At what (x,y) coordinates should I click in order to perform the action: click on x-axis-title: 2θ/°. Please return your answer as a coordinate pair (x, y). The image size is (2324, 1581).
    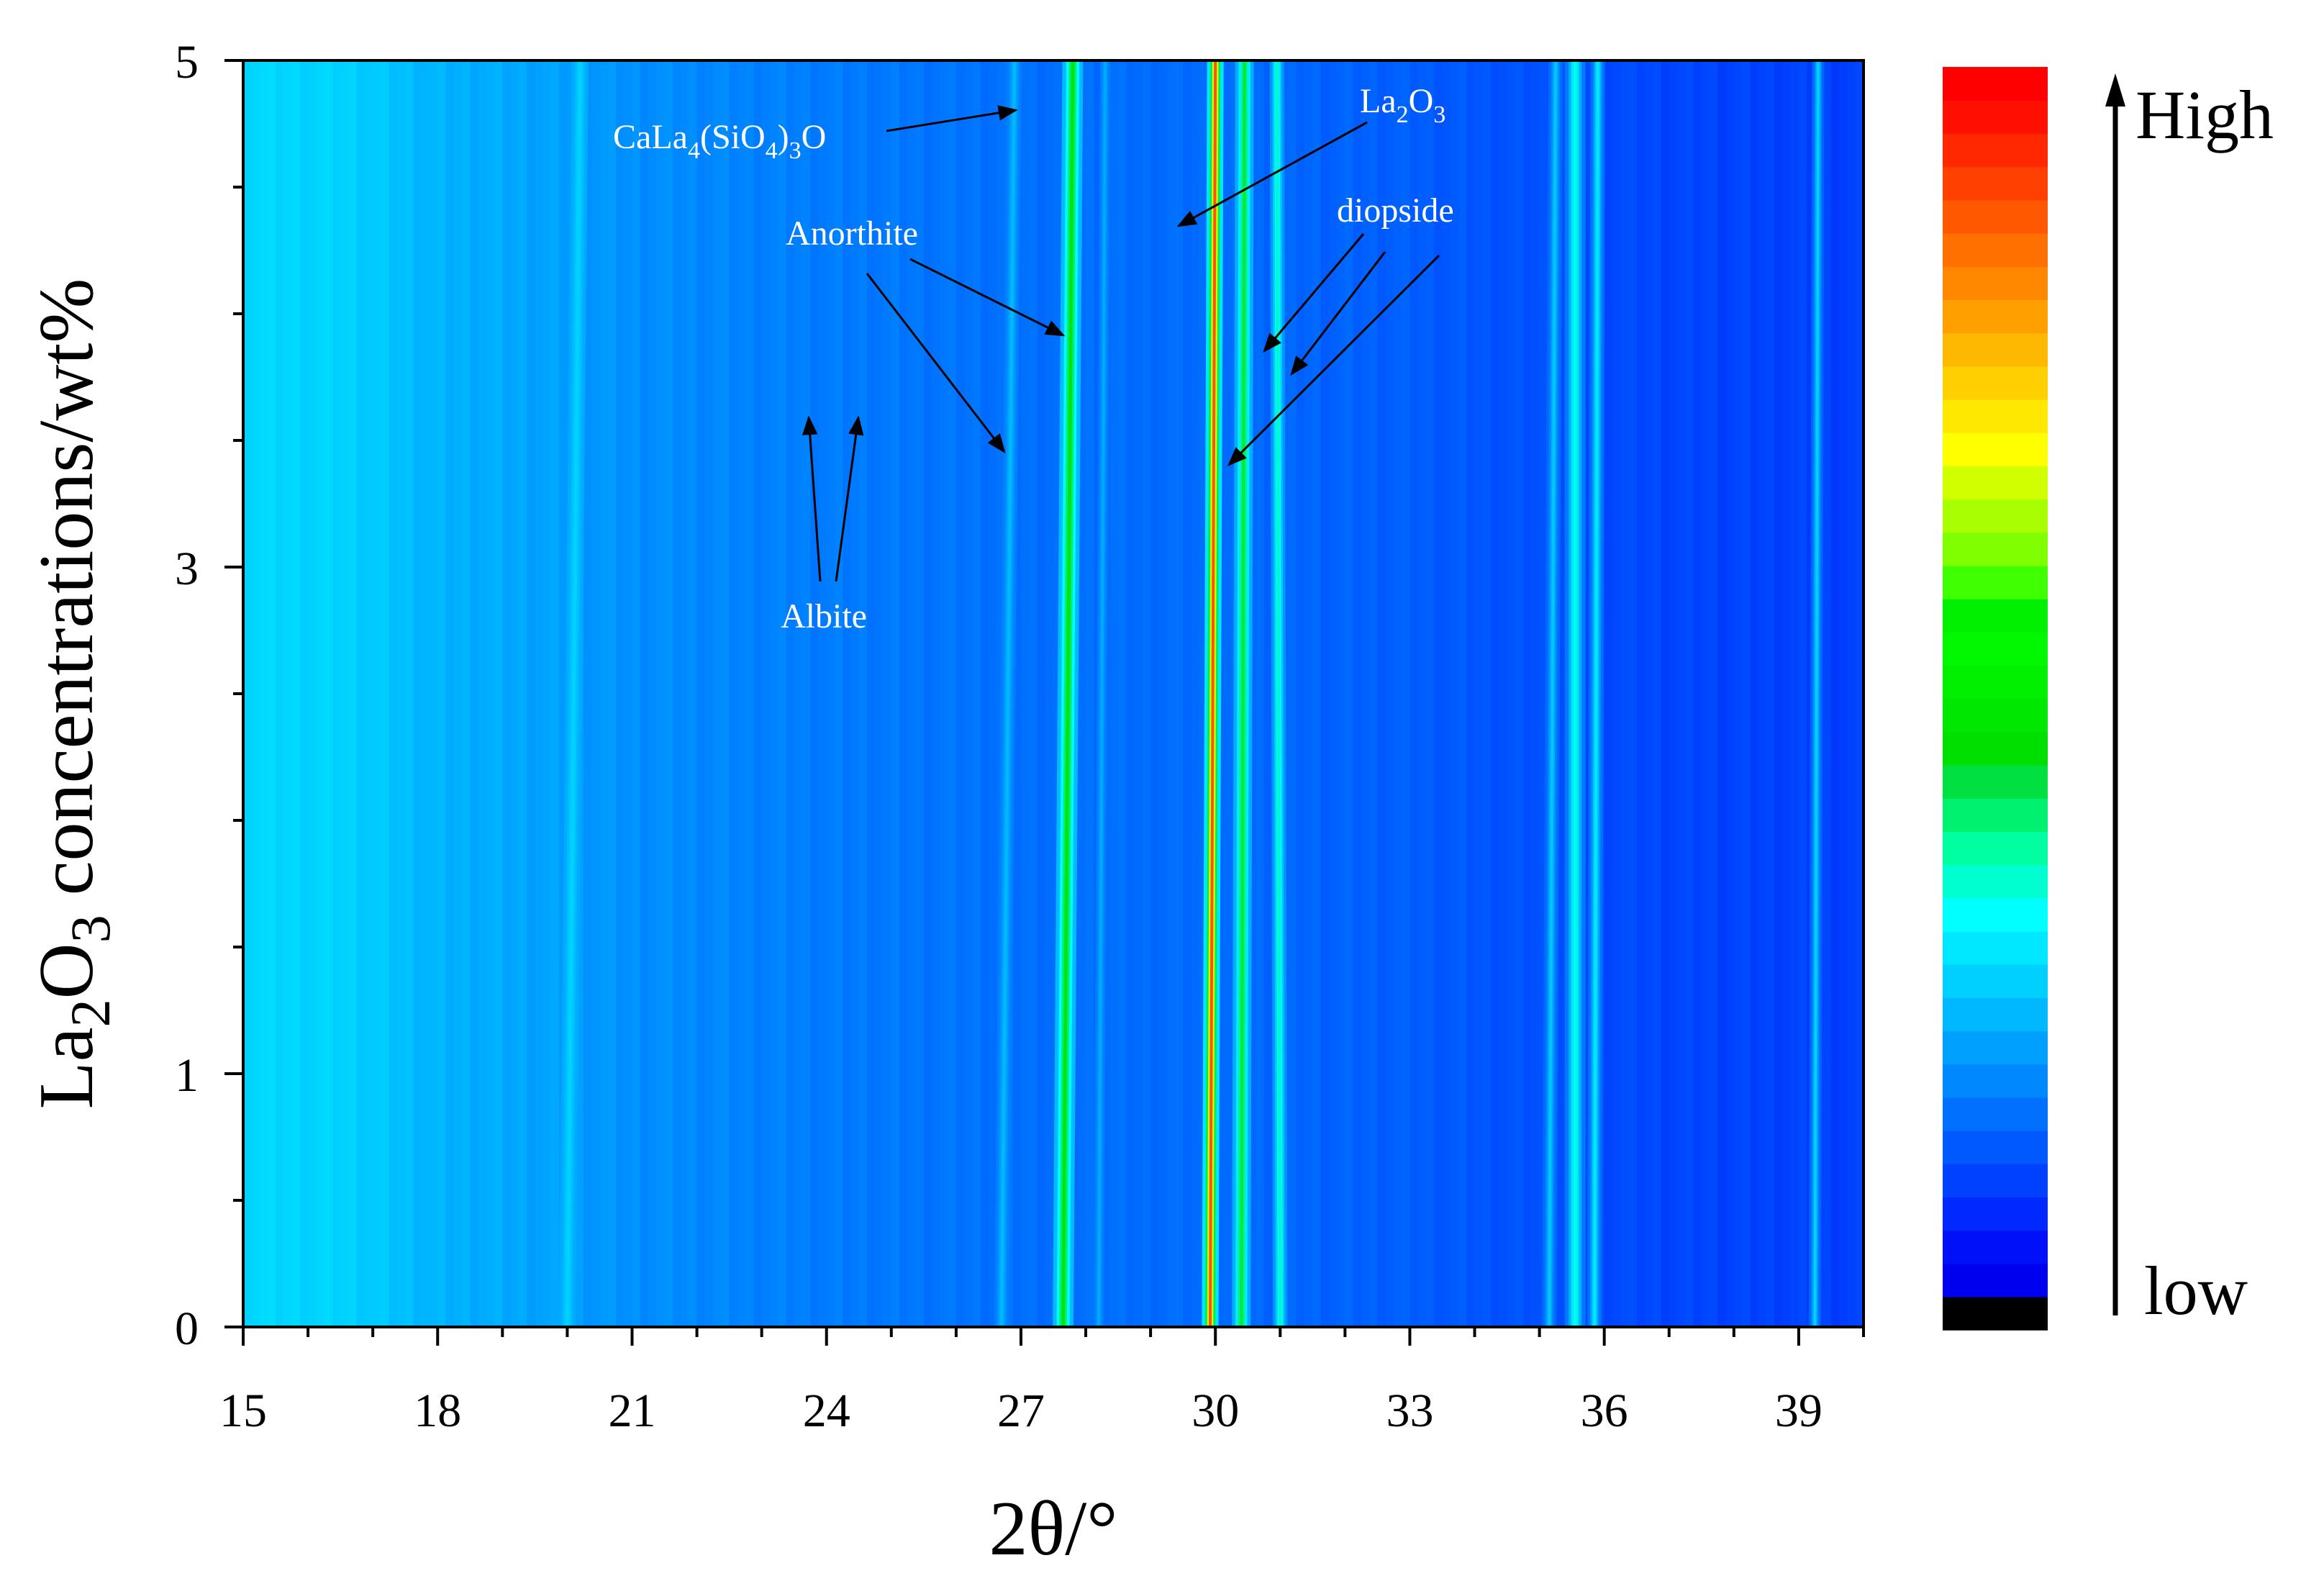
    Looking at the image, I should click on (1053, 1529).